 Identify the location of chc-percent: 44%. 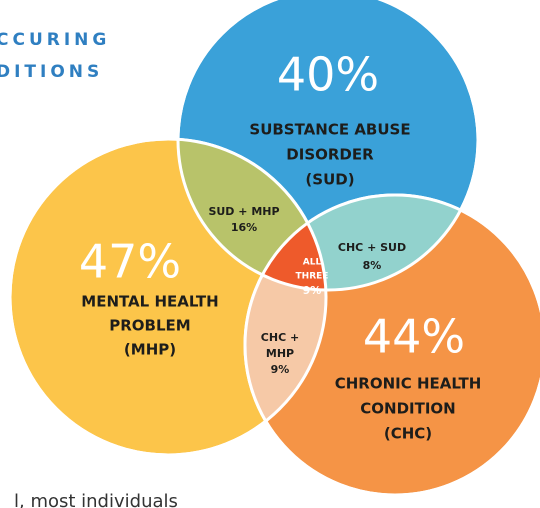
(414, 337).